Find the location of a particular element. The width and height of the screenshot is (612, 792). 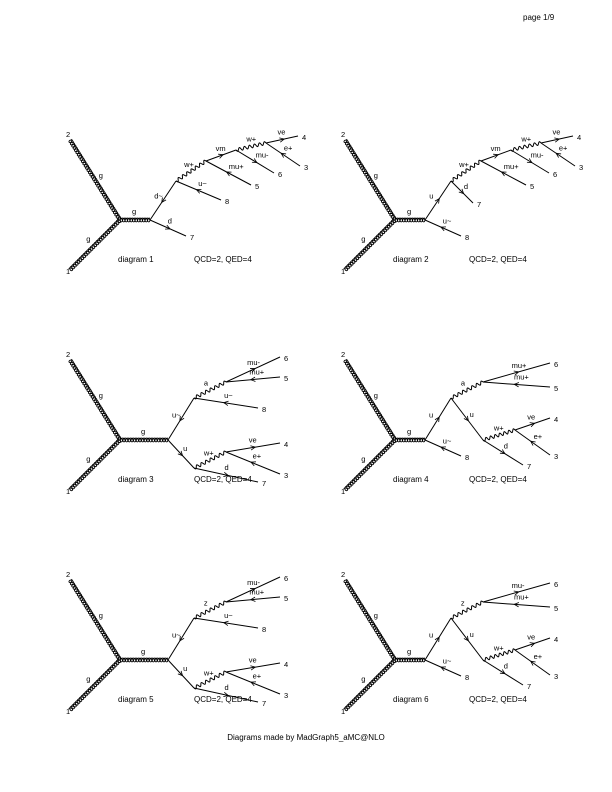

particle-label: u is located at coordinates (472, 414).